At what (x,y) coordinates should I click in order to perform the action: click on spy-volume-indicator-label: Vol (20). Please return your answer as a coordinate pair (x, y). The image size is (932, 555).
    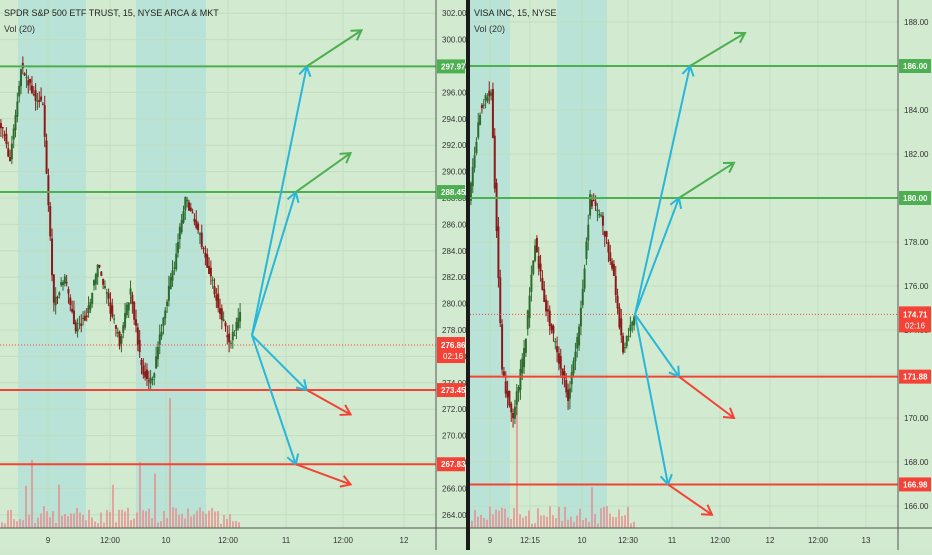
    Looking at the image, I should click on (20, 29).